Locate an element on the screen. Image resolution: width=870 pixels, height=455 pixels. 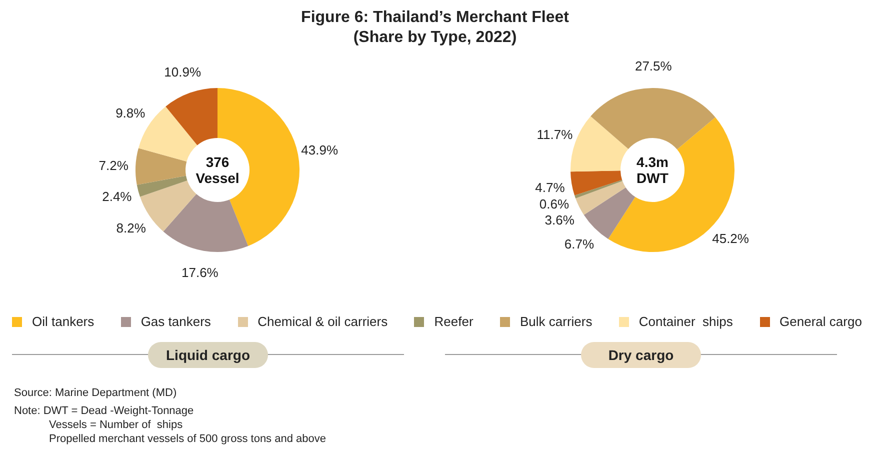
legend-label: Bulk carriers is located at coordinates (555, 321).